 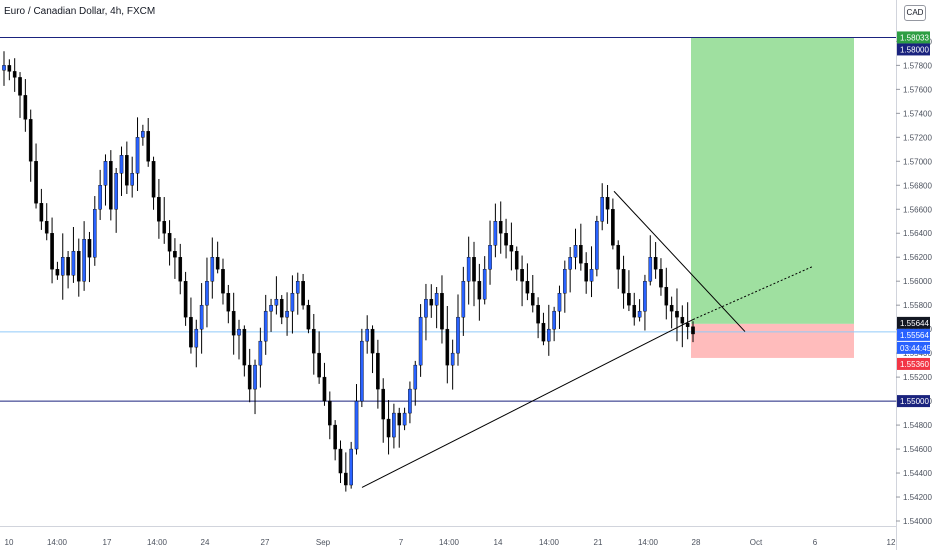 I want to click on stop-price-tag: 1.55360, so click(x=914, y=364).